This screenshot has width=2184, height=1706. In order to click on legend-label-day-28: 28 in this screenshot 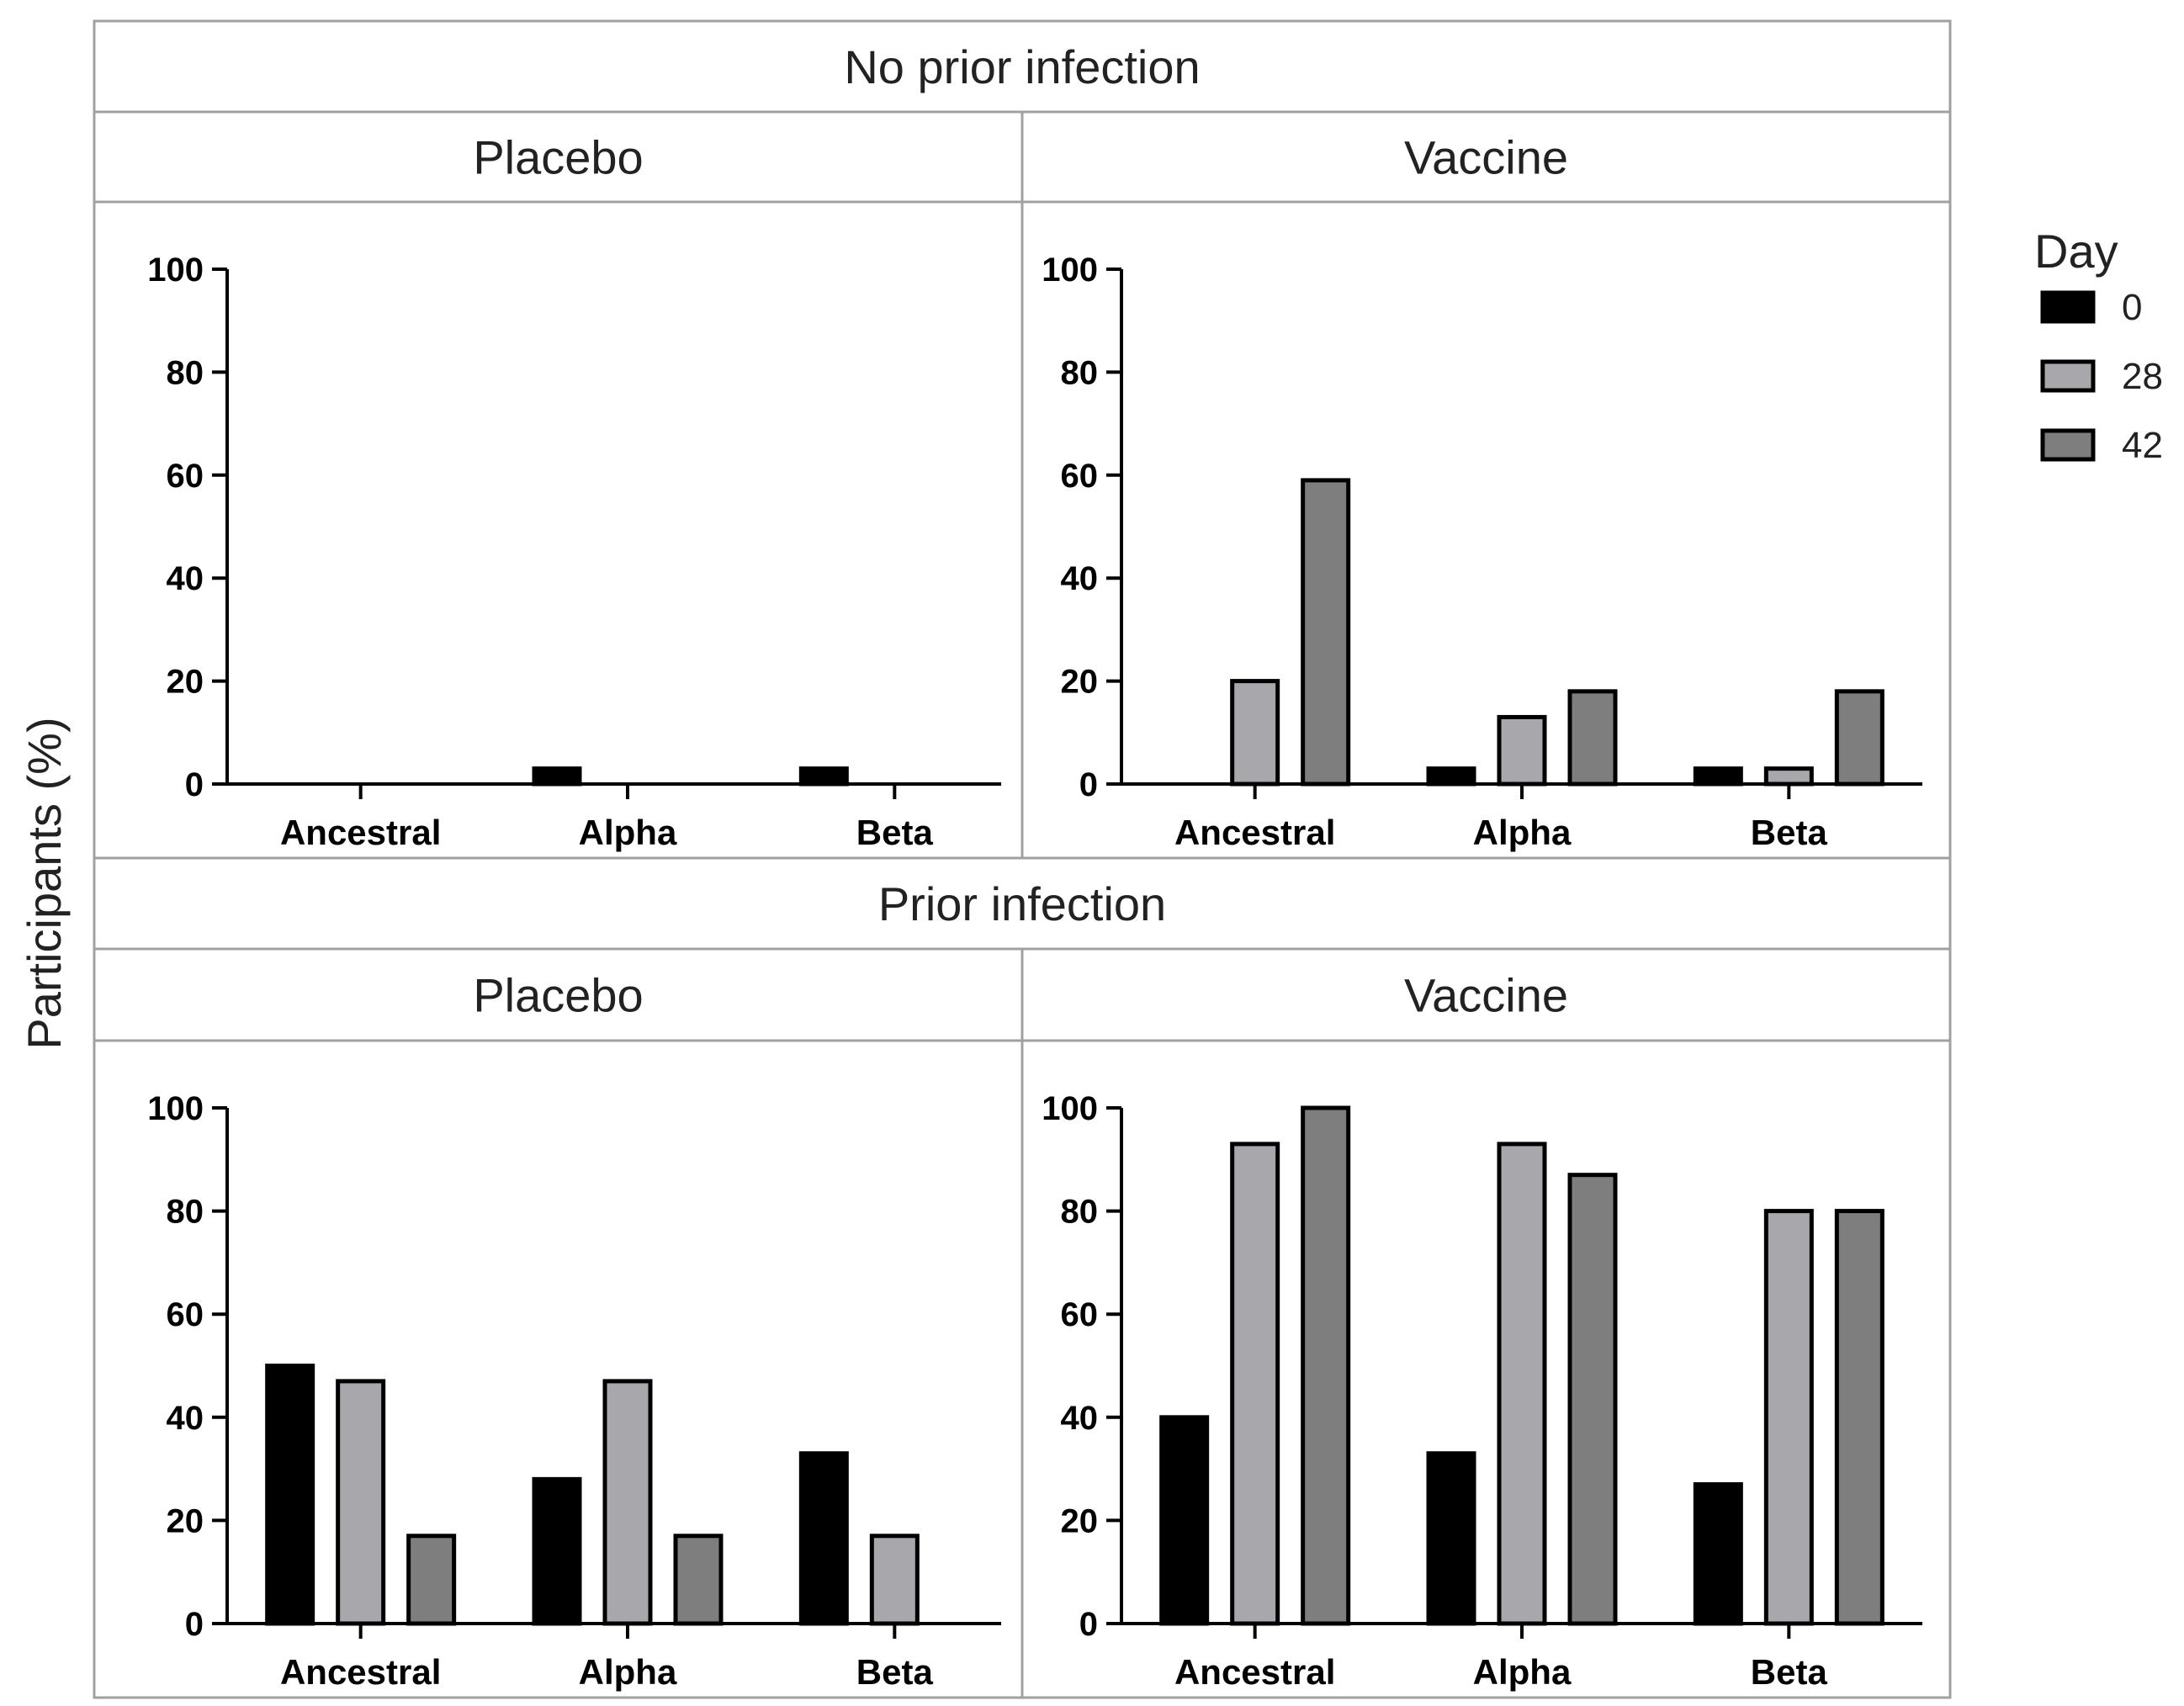, I will do `click(2142, 376)`.